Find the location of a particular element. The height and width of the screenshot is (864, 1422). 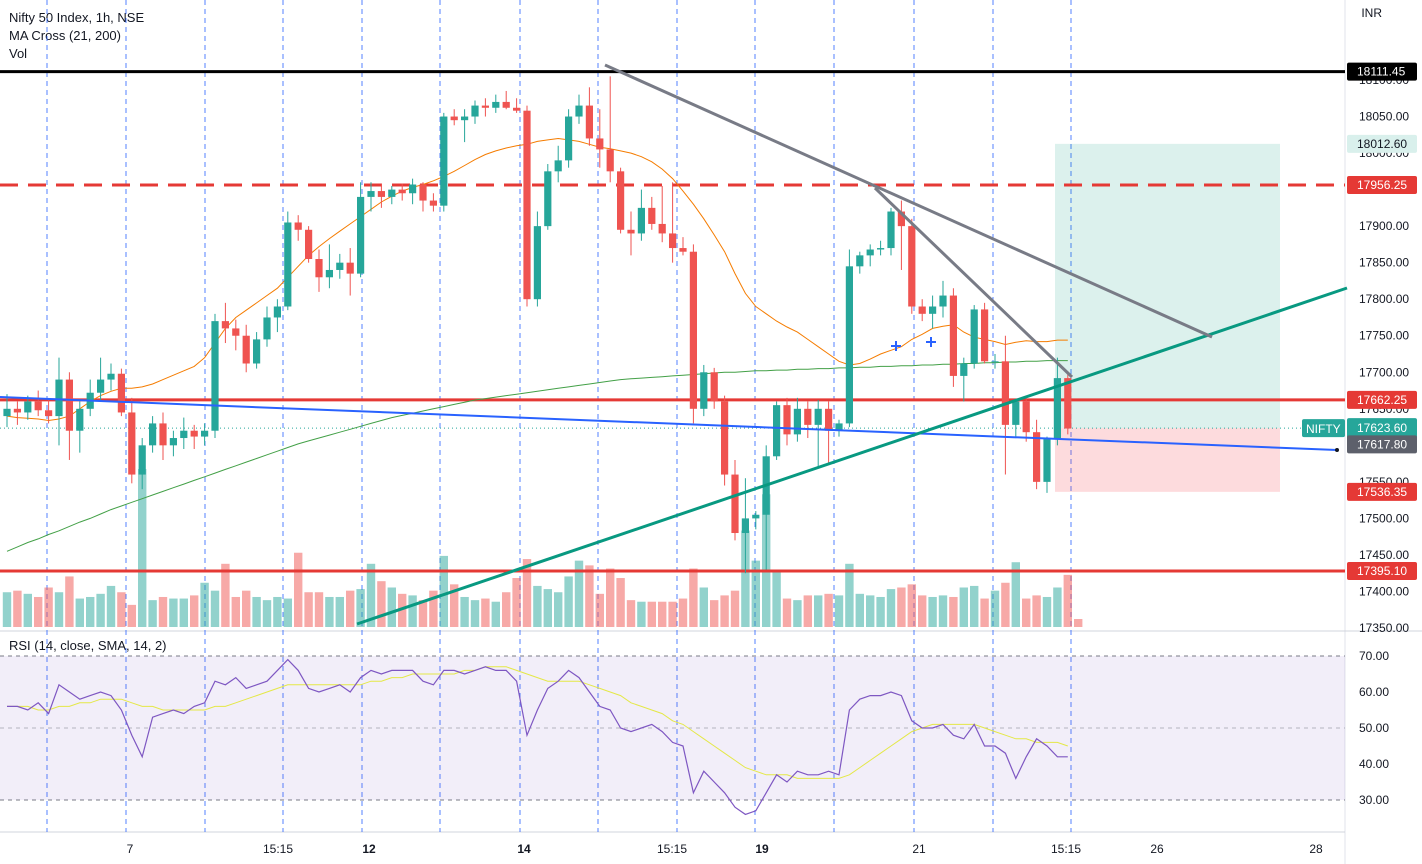

entry-price-label-bg is located at coordinates (1382, 444).